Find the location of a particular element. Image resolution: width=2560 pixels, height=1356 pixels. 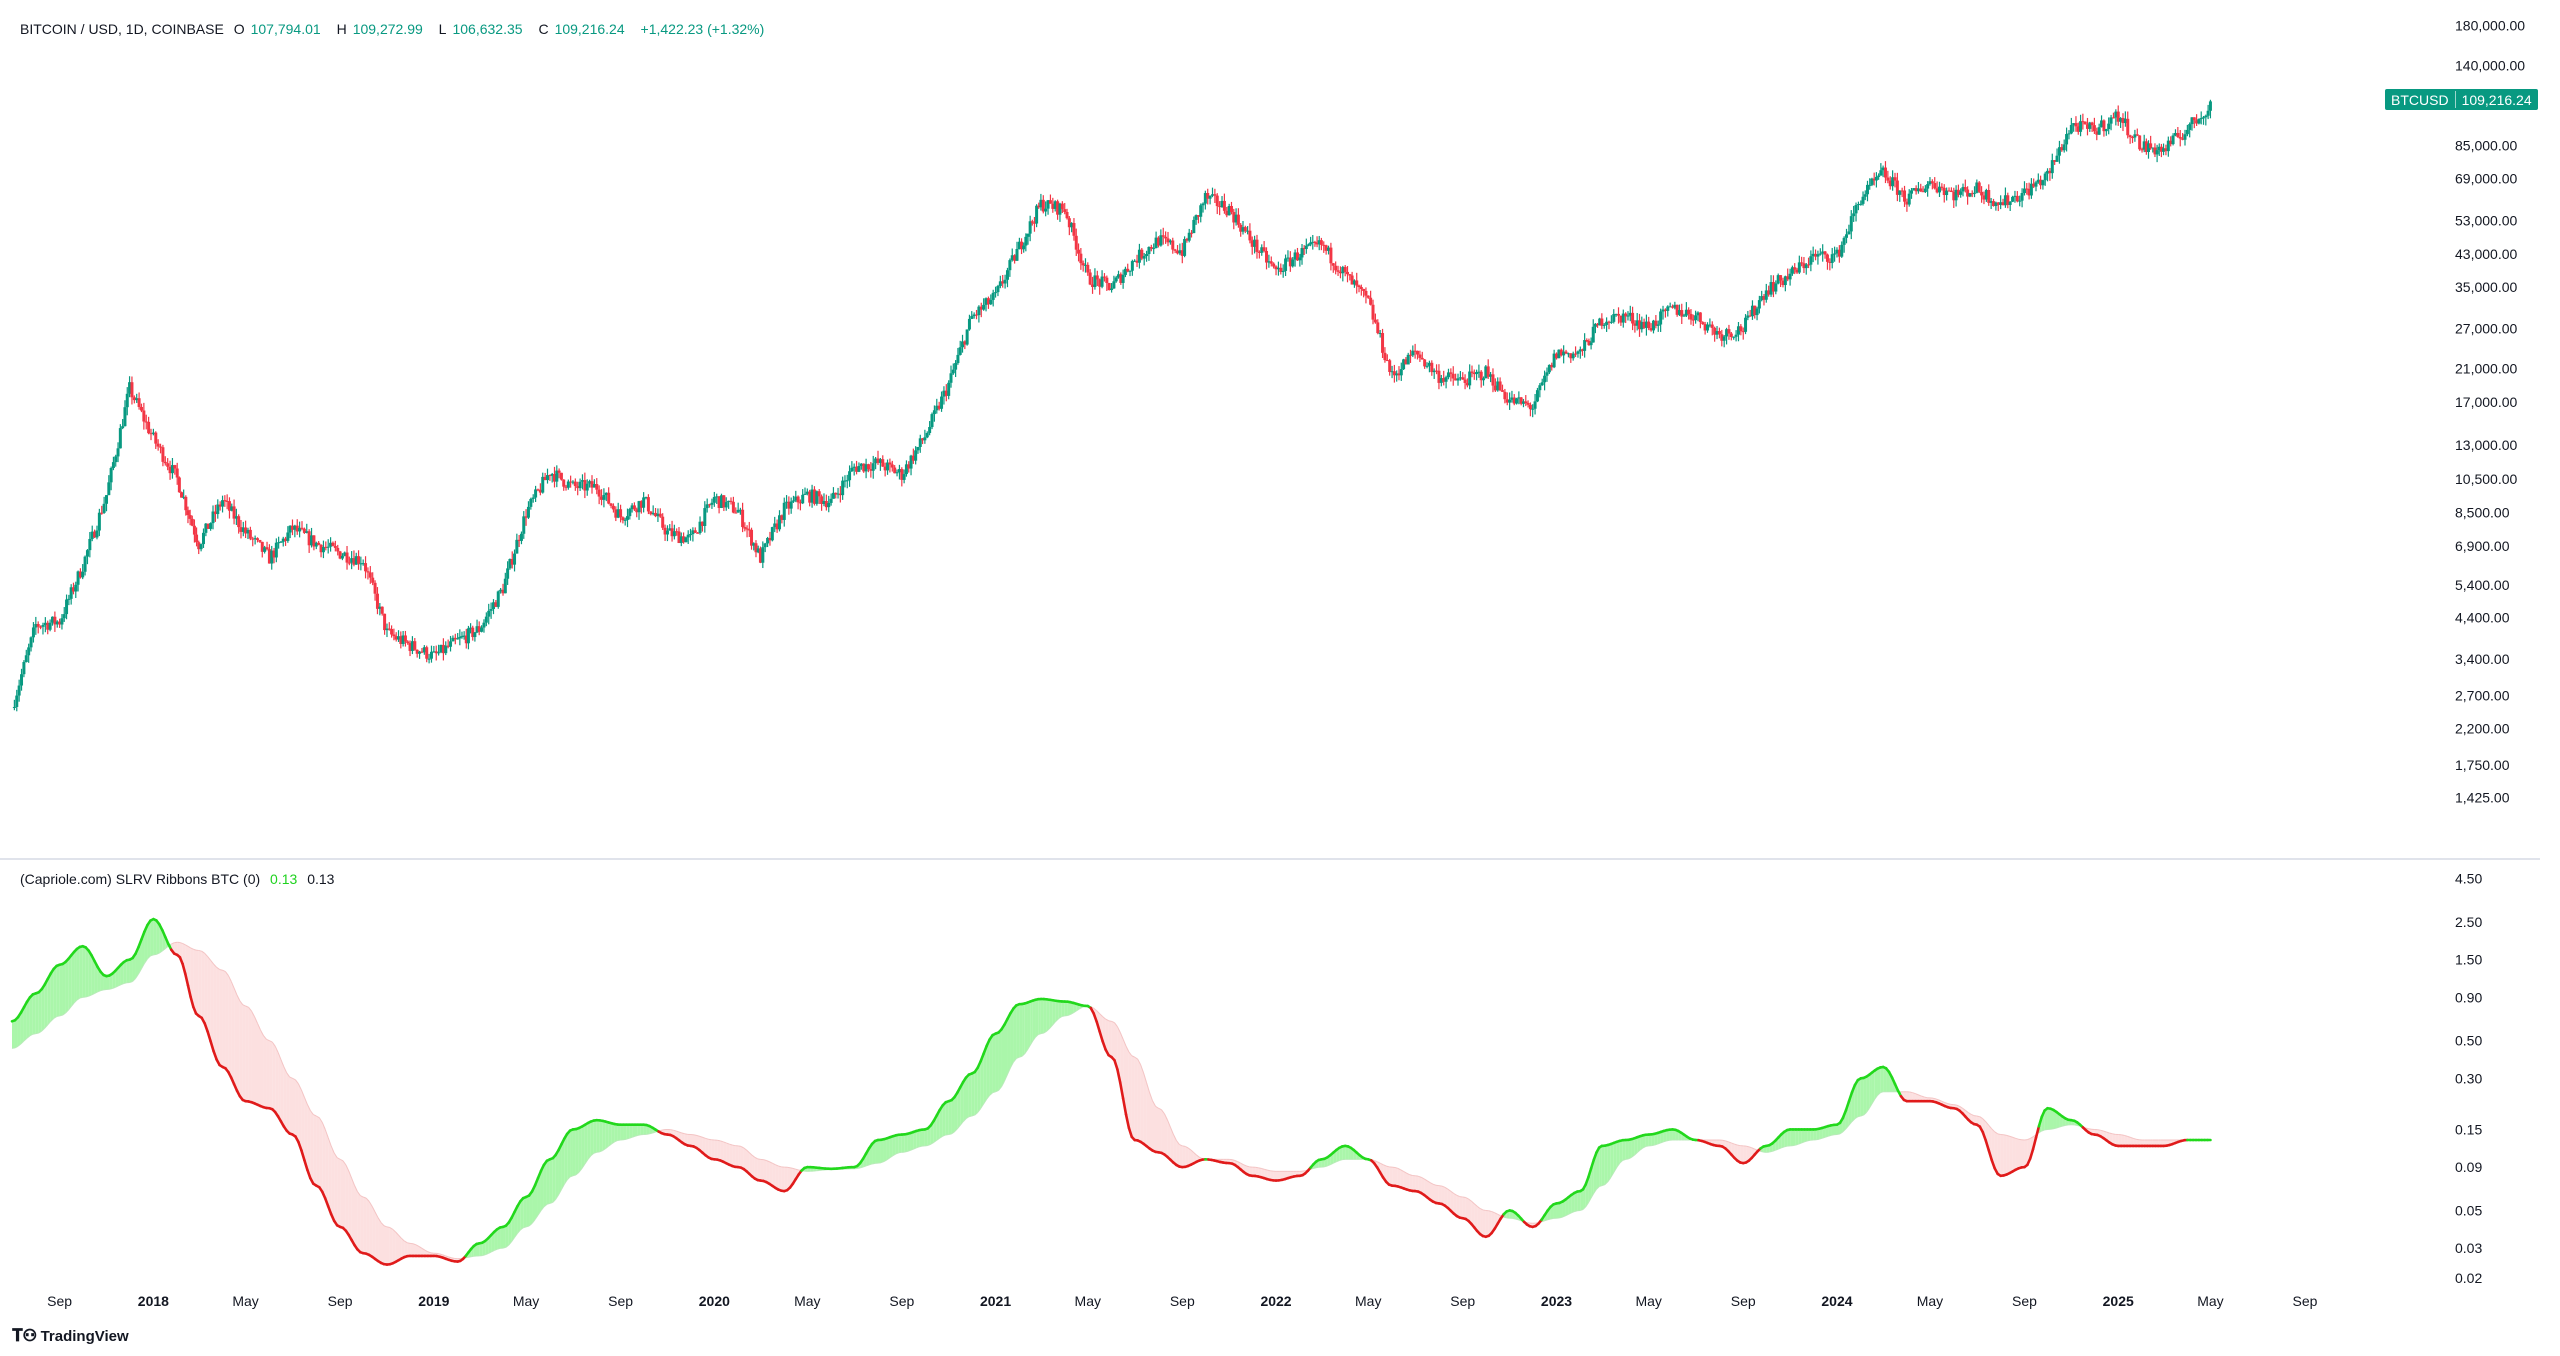

tradingview-logo: 𝐓⚇ TradingView is located at coordinates (70, 1336).